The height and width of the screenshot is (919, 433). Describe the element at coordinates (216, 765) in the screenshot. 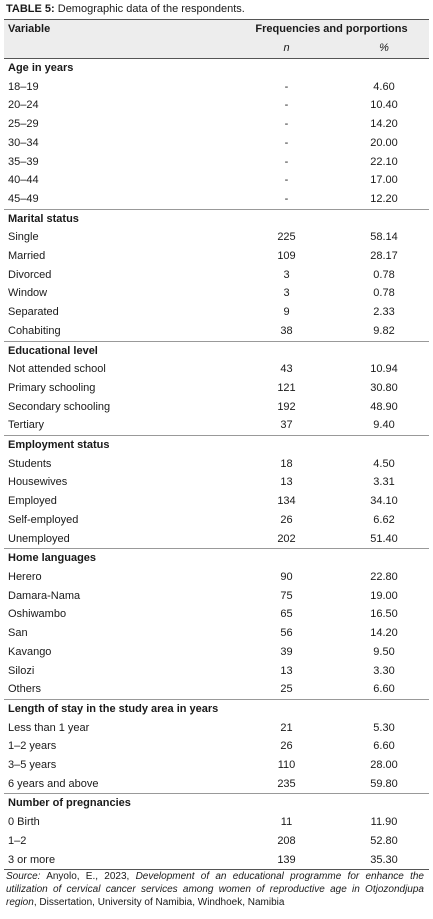

I see `data-row: 3–5 years 110 28.00` at that location.